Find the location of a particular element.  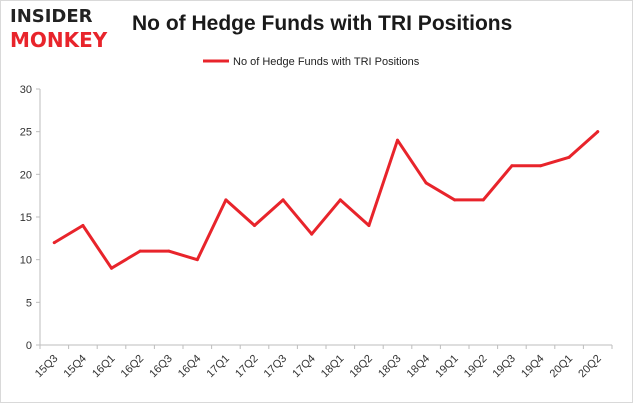

y-axis-ticks: 0 5 10 15 20 25 30 is located at coordinates (30, 218).